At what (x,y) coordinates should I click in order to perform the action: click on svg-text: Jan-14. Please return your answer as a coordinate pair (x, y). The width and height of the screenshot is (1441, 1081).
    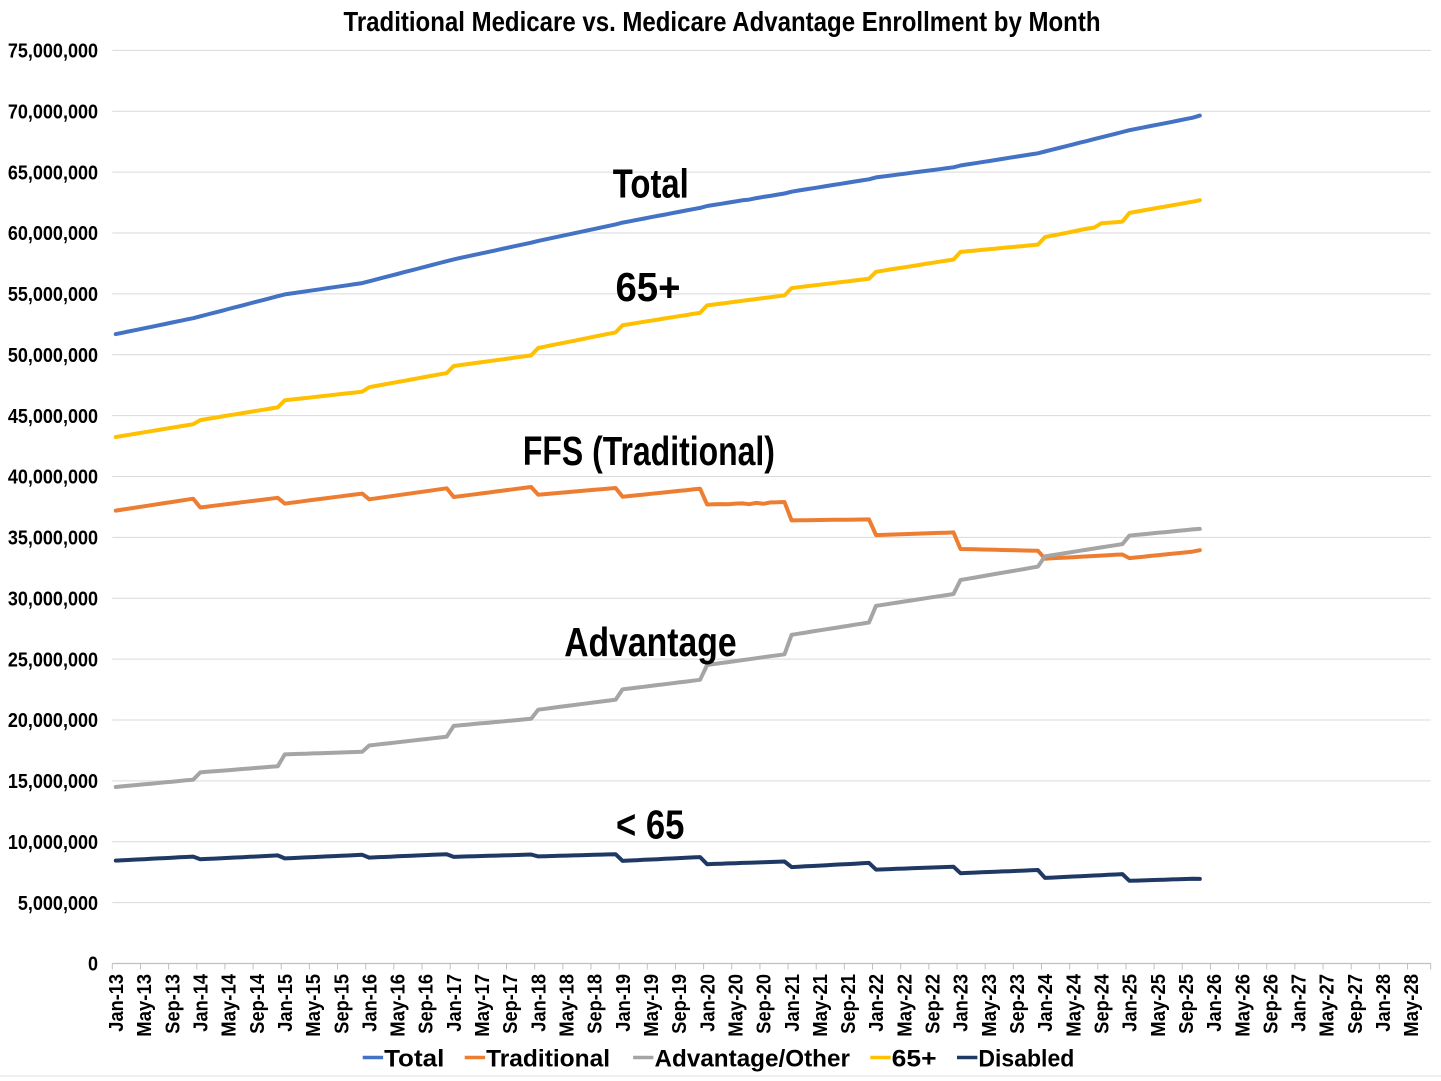
    Looking at the image, I should click on (202, 1002).